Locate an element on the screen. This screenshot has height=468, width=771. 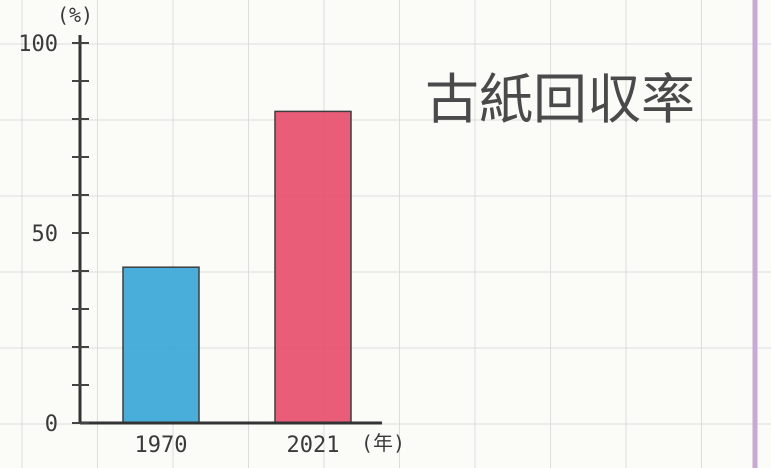
y-axis-unit-label: (%) is located at coordinates (75, 15).